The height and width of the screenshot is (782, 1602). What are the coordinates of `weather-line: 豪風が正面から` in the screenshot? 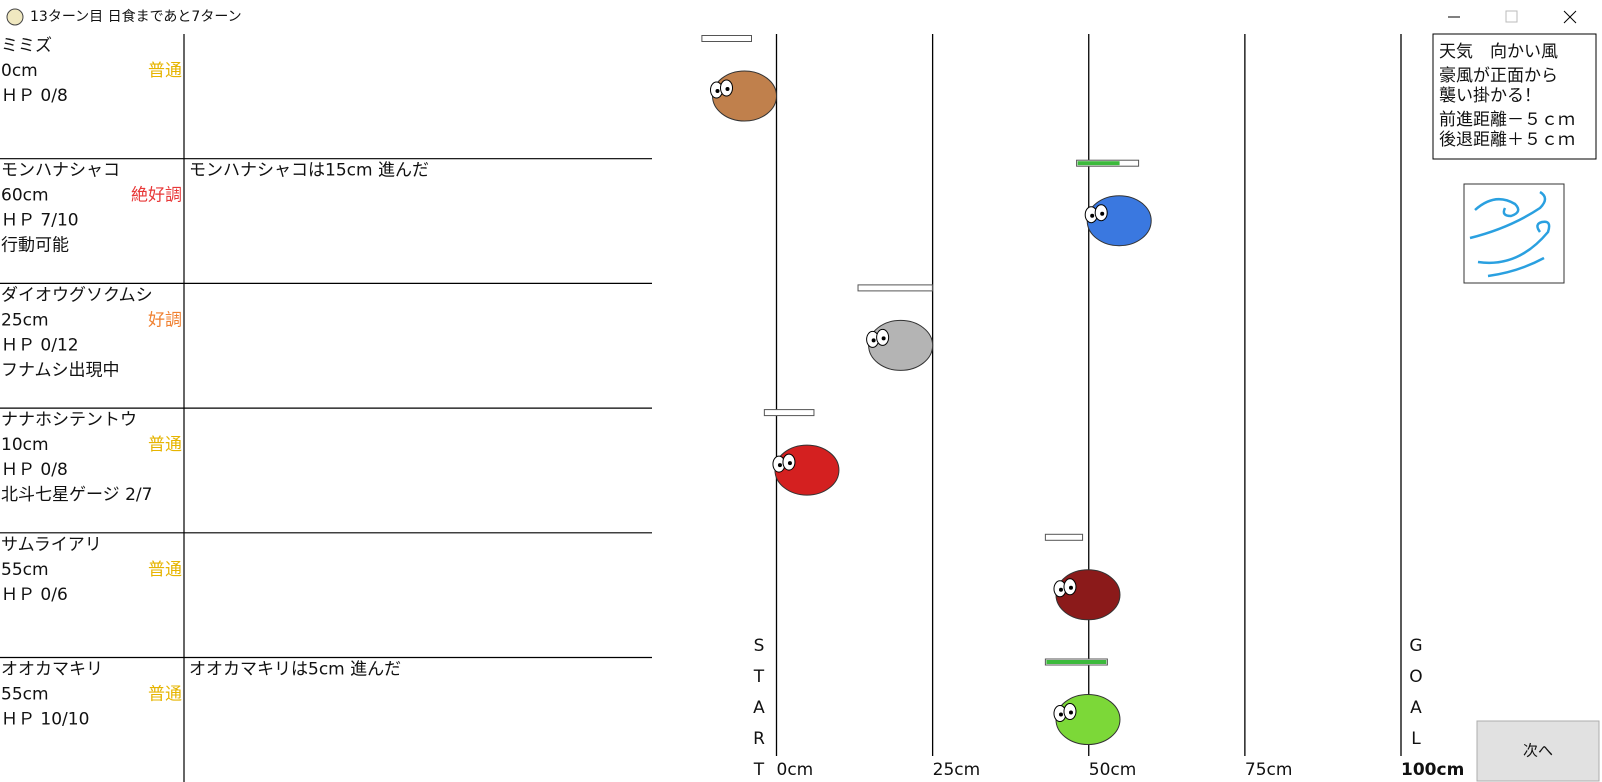 It's located at (1498, 75).